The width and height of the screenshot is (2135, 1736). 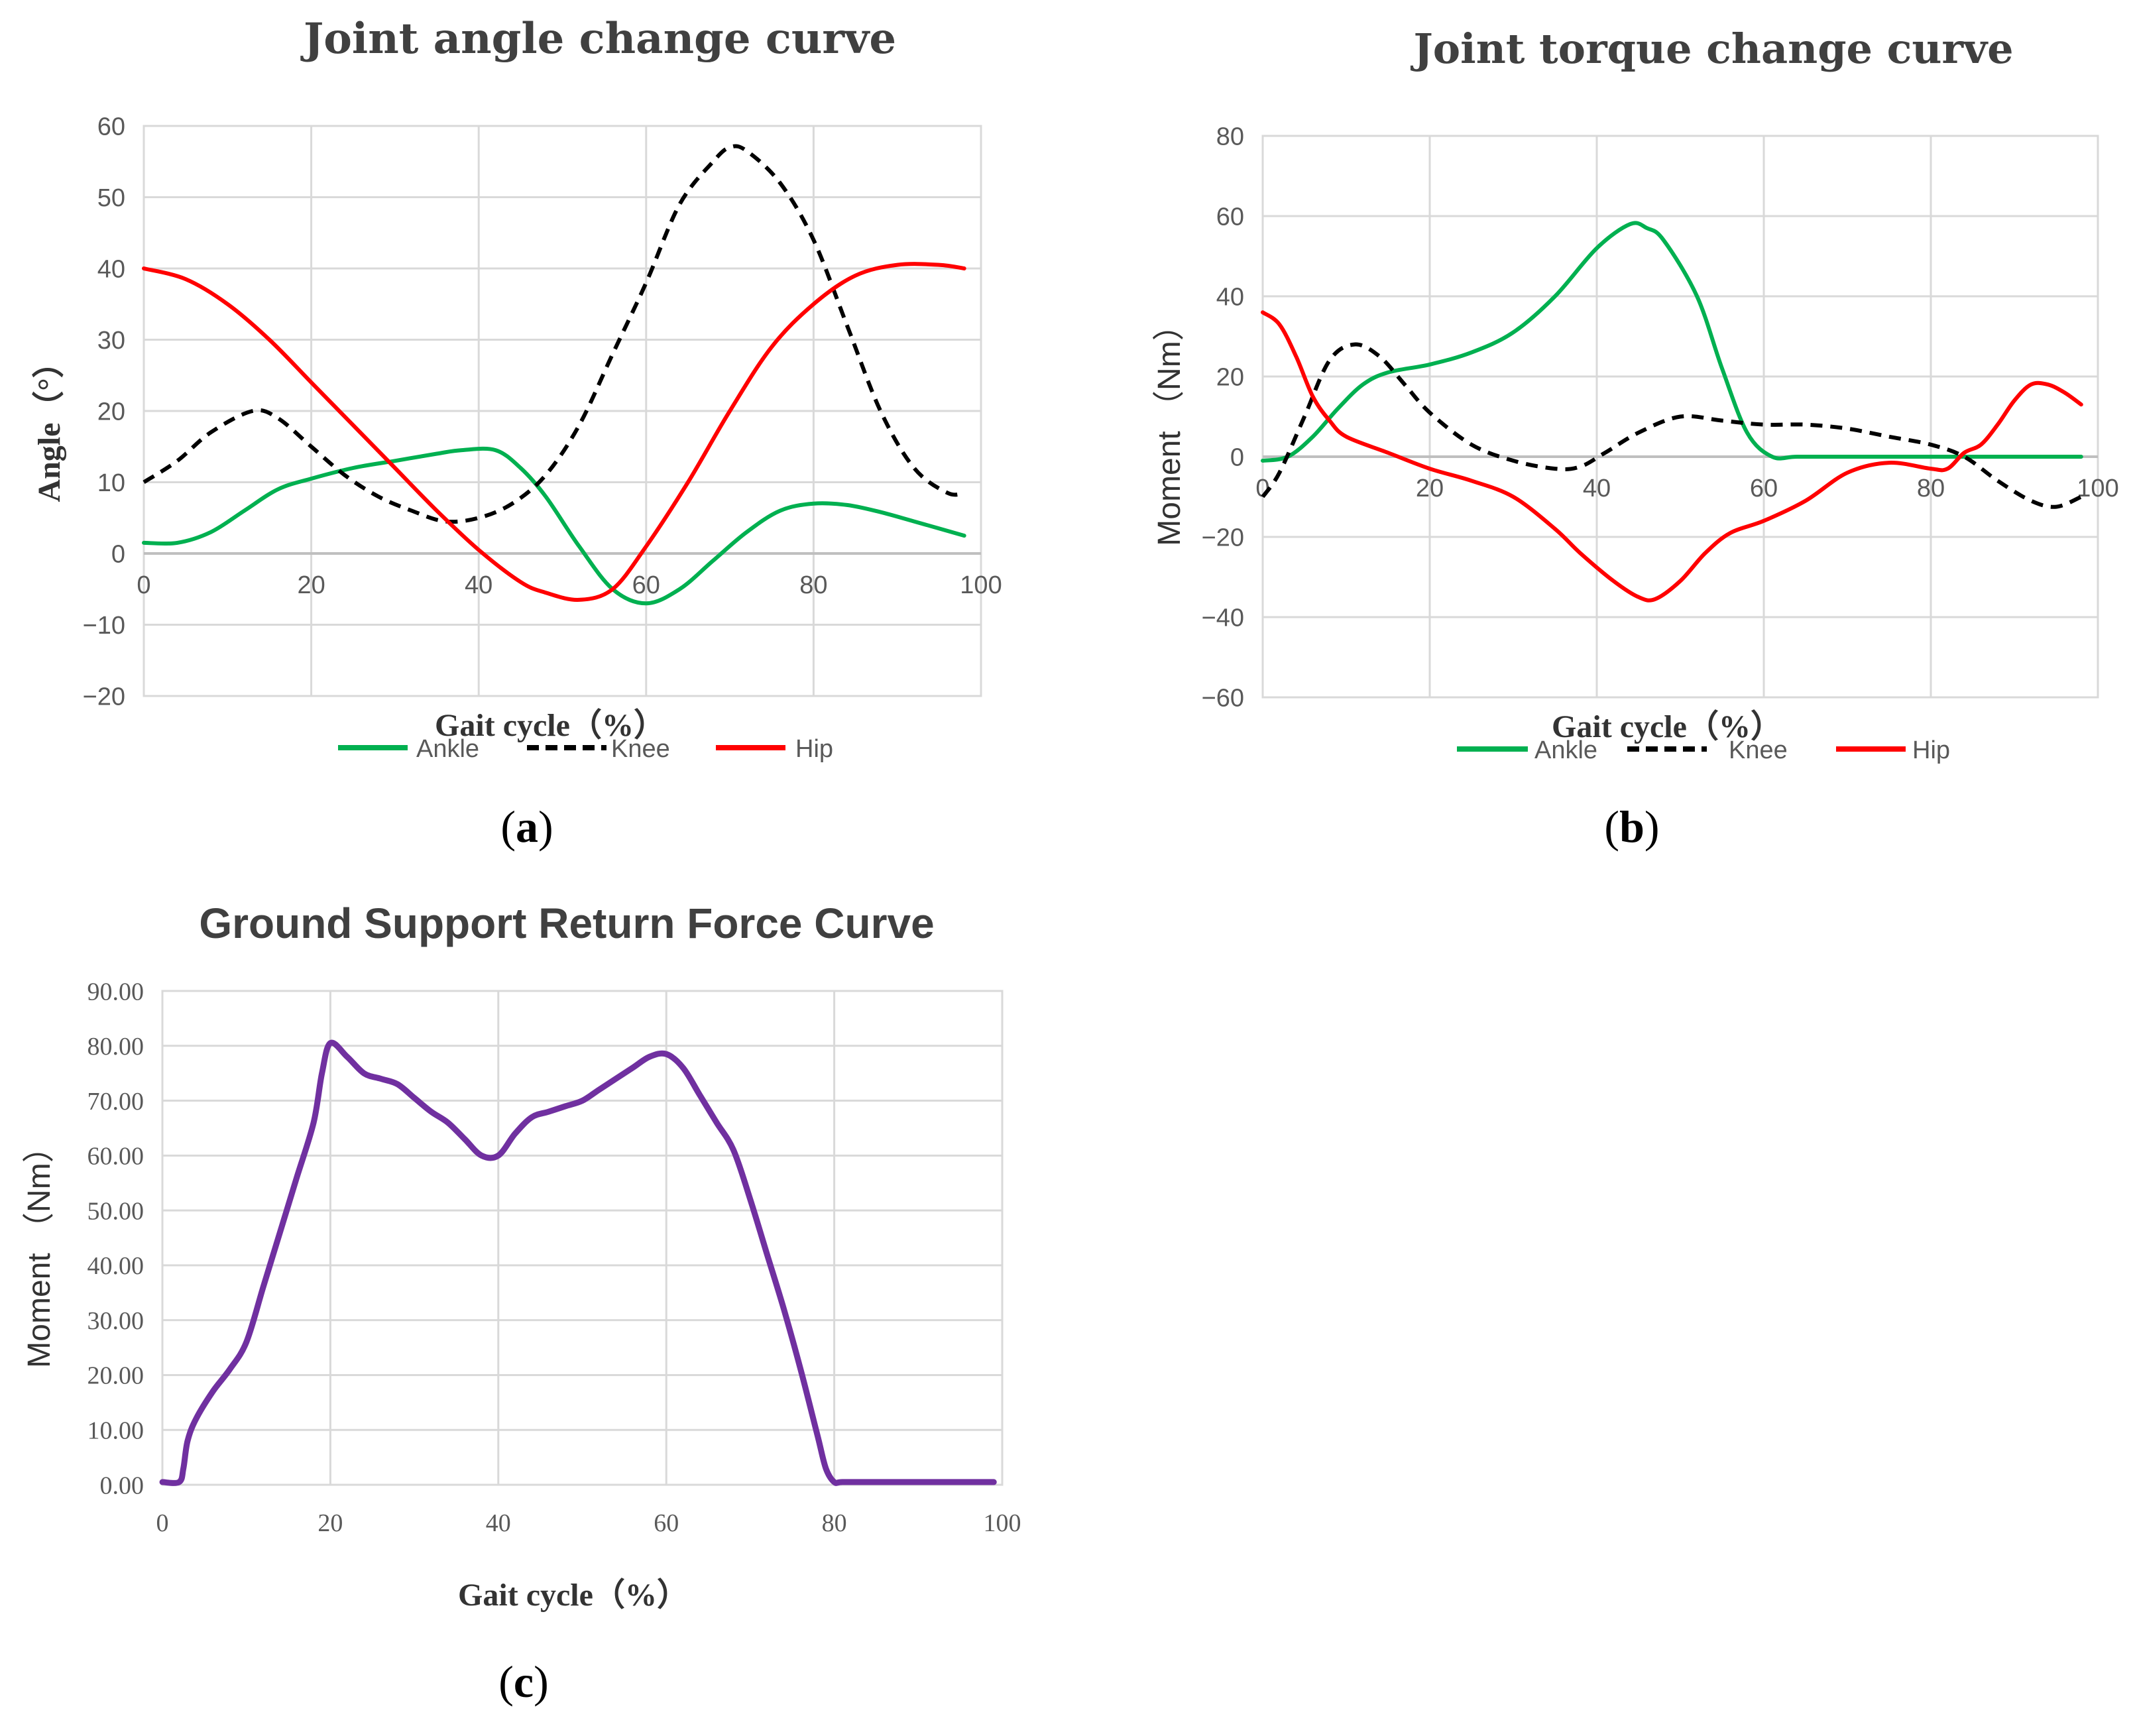 What do you see at coordinates (115, 1047) in the screenshot?
I see `y-tick-label: 80.00` at bounding box center [115, 1047].